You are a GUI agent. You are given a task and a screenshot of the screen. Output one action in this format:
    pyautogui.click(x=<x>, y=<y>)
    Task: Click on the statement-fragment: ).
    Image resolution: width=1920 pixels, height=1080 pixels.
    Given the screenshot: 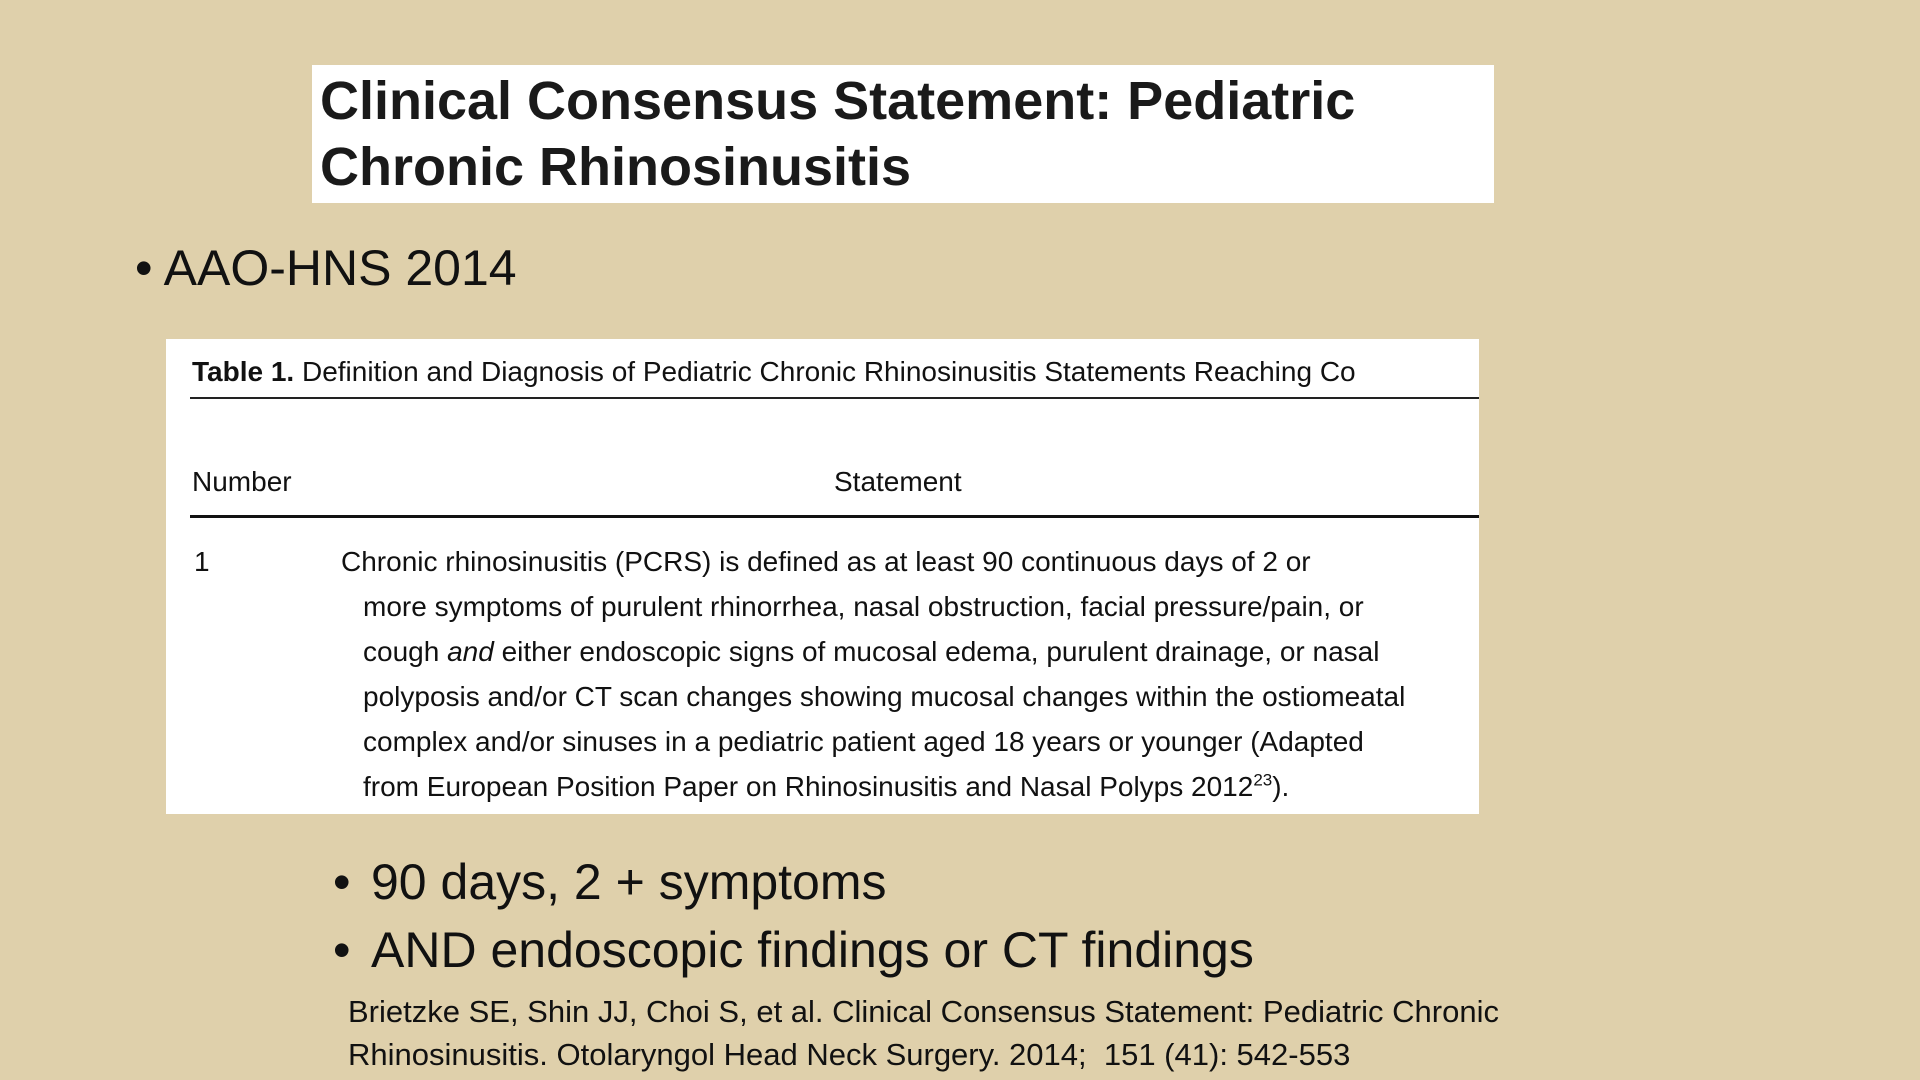 What is the action you would take?
    pyautogui.click(x=1281, y=786)
    